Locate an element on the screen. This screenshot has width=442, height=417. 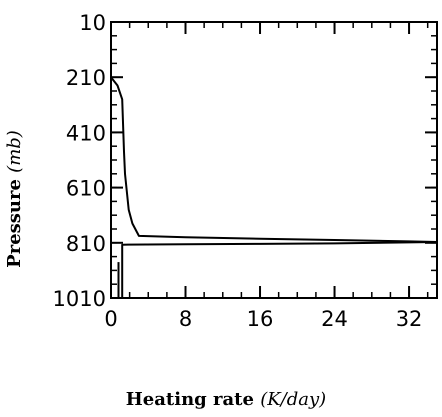
y-tick-label: 210 is located at coordinates (86, 78).